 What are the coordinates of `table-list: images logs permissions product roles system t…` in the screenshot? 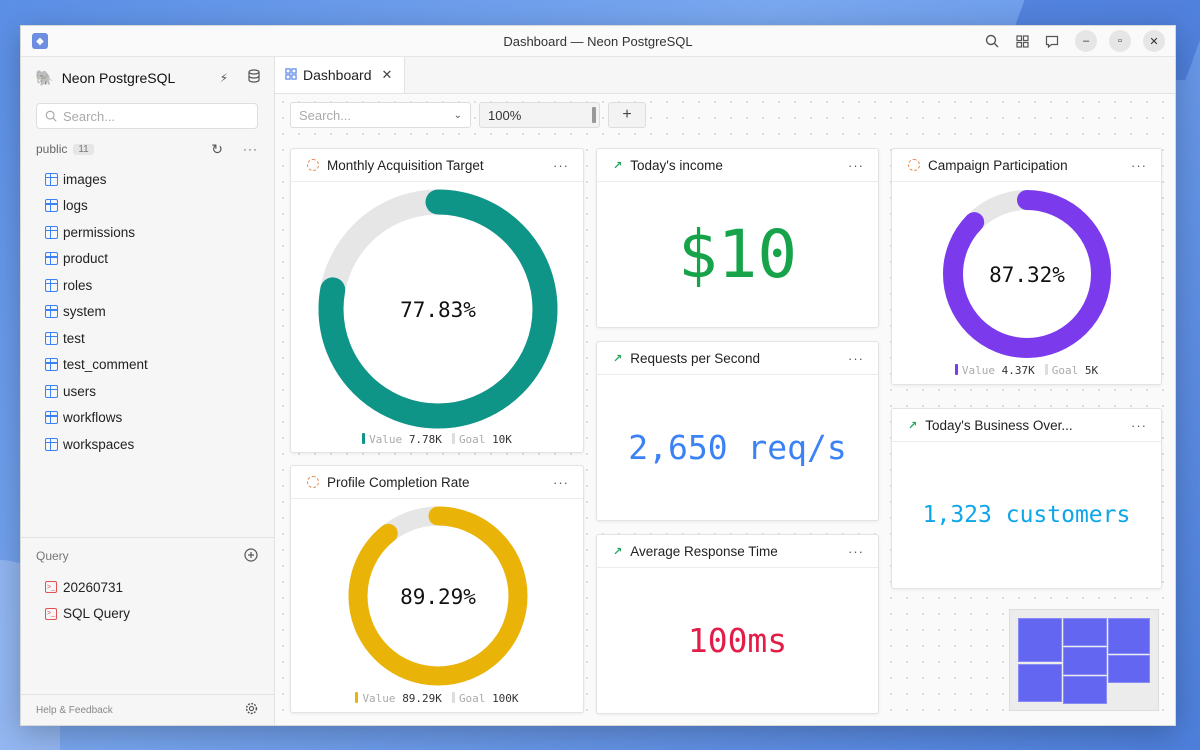 It's located at (147, 312).